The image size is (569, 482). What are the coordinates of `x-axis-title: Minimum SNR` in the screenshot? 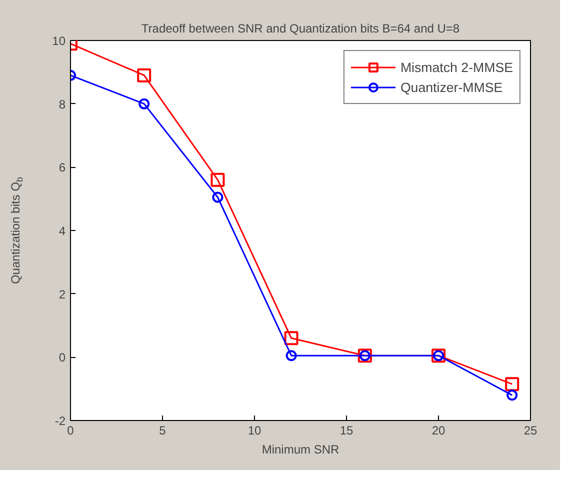 It's located at (301, 449).